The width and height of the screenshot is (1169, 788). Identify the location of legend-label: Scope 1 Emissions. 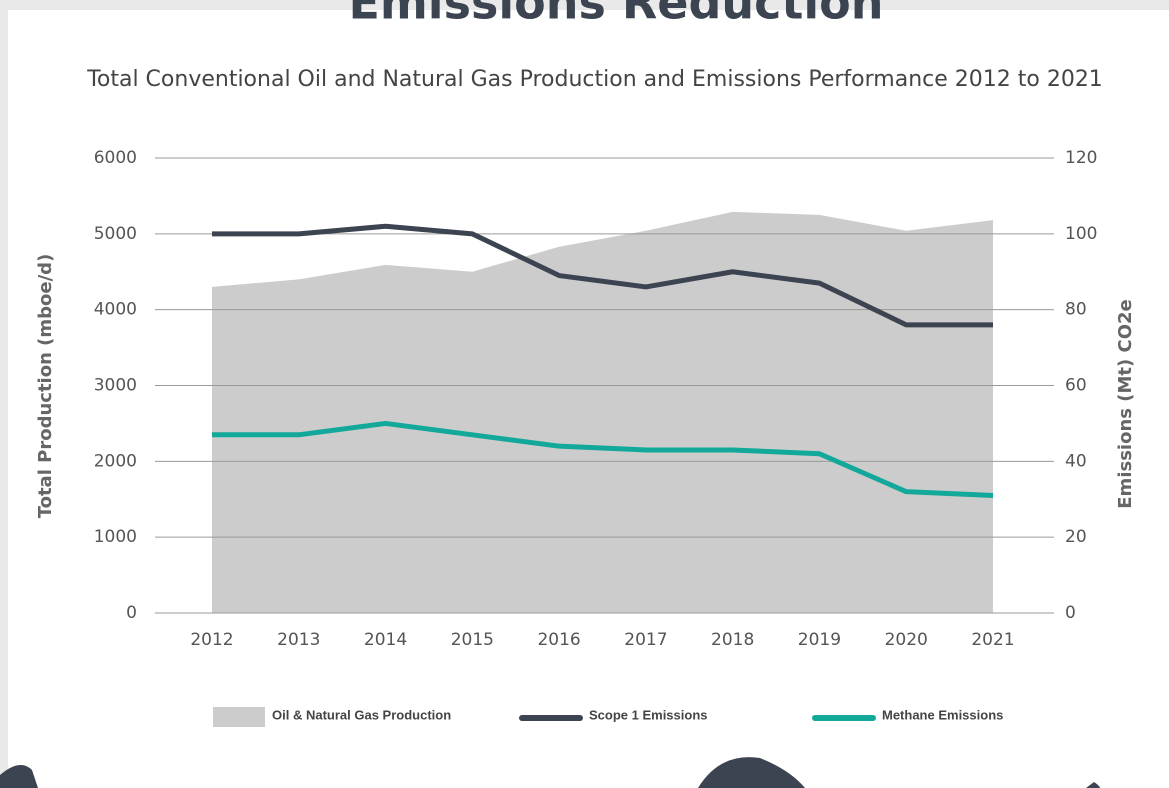
(648, 714).